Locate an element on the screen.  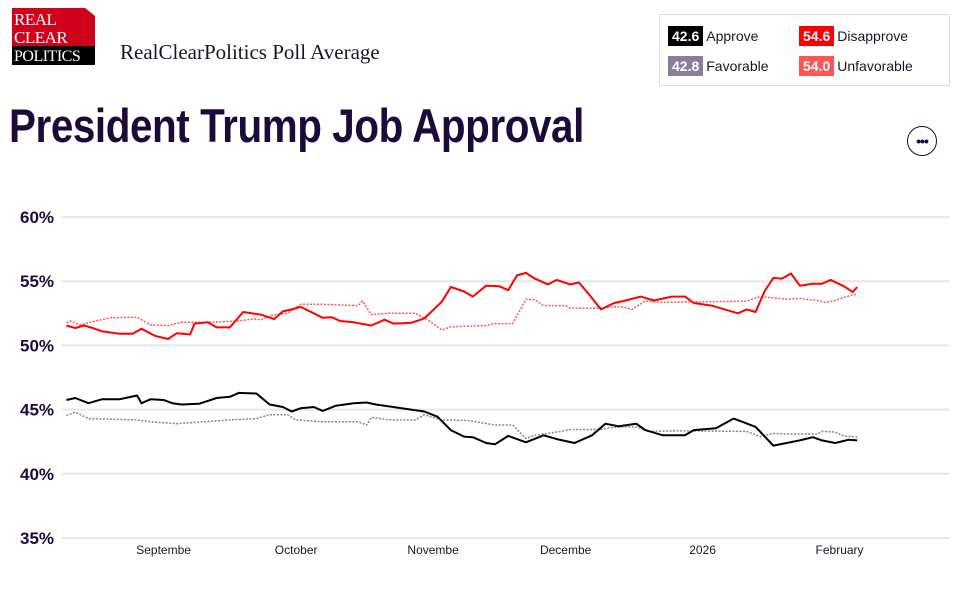
y-tick-label: 50% is located at coordinates (37, 345).